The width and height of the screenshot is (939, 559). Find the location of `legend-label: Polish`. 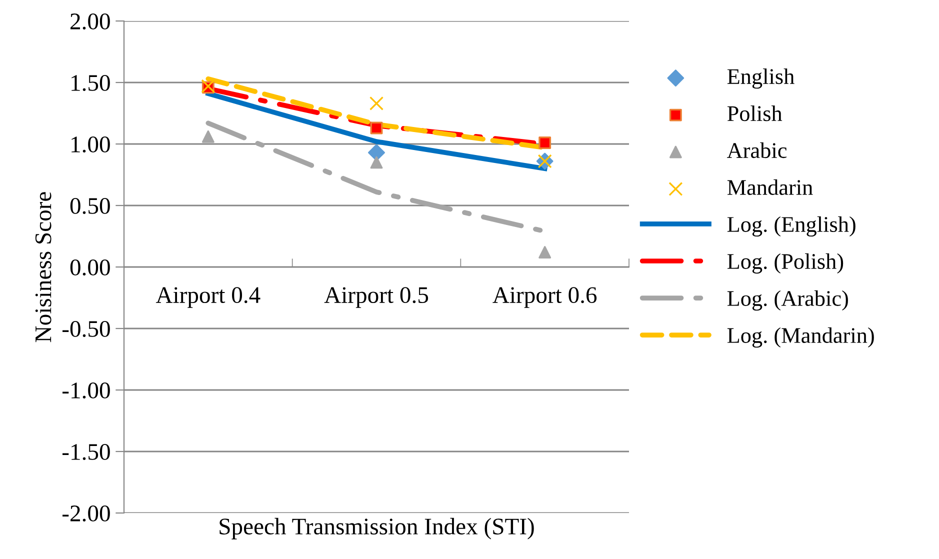

legend-label: Polish is located at coordinates (754, 113).